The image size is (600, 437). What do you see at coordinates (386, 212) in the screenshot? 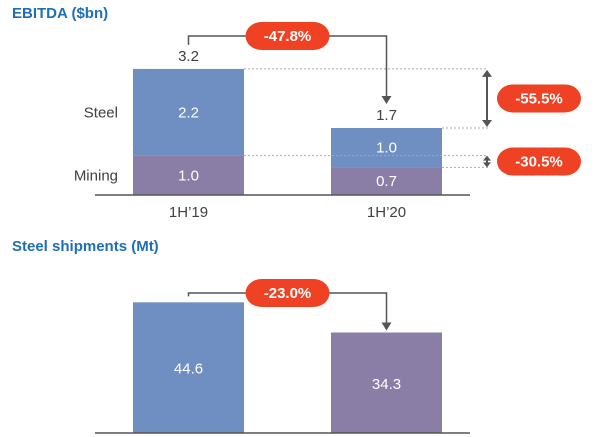
I see `category-label-1h20: 1H’20` at bounding box center [386, 212].